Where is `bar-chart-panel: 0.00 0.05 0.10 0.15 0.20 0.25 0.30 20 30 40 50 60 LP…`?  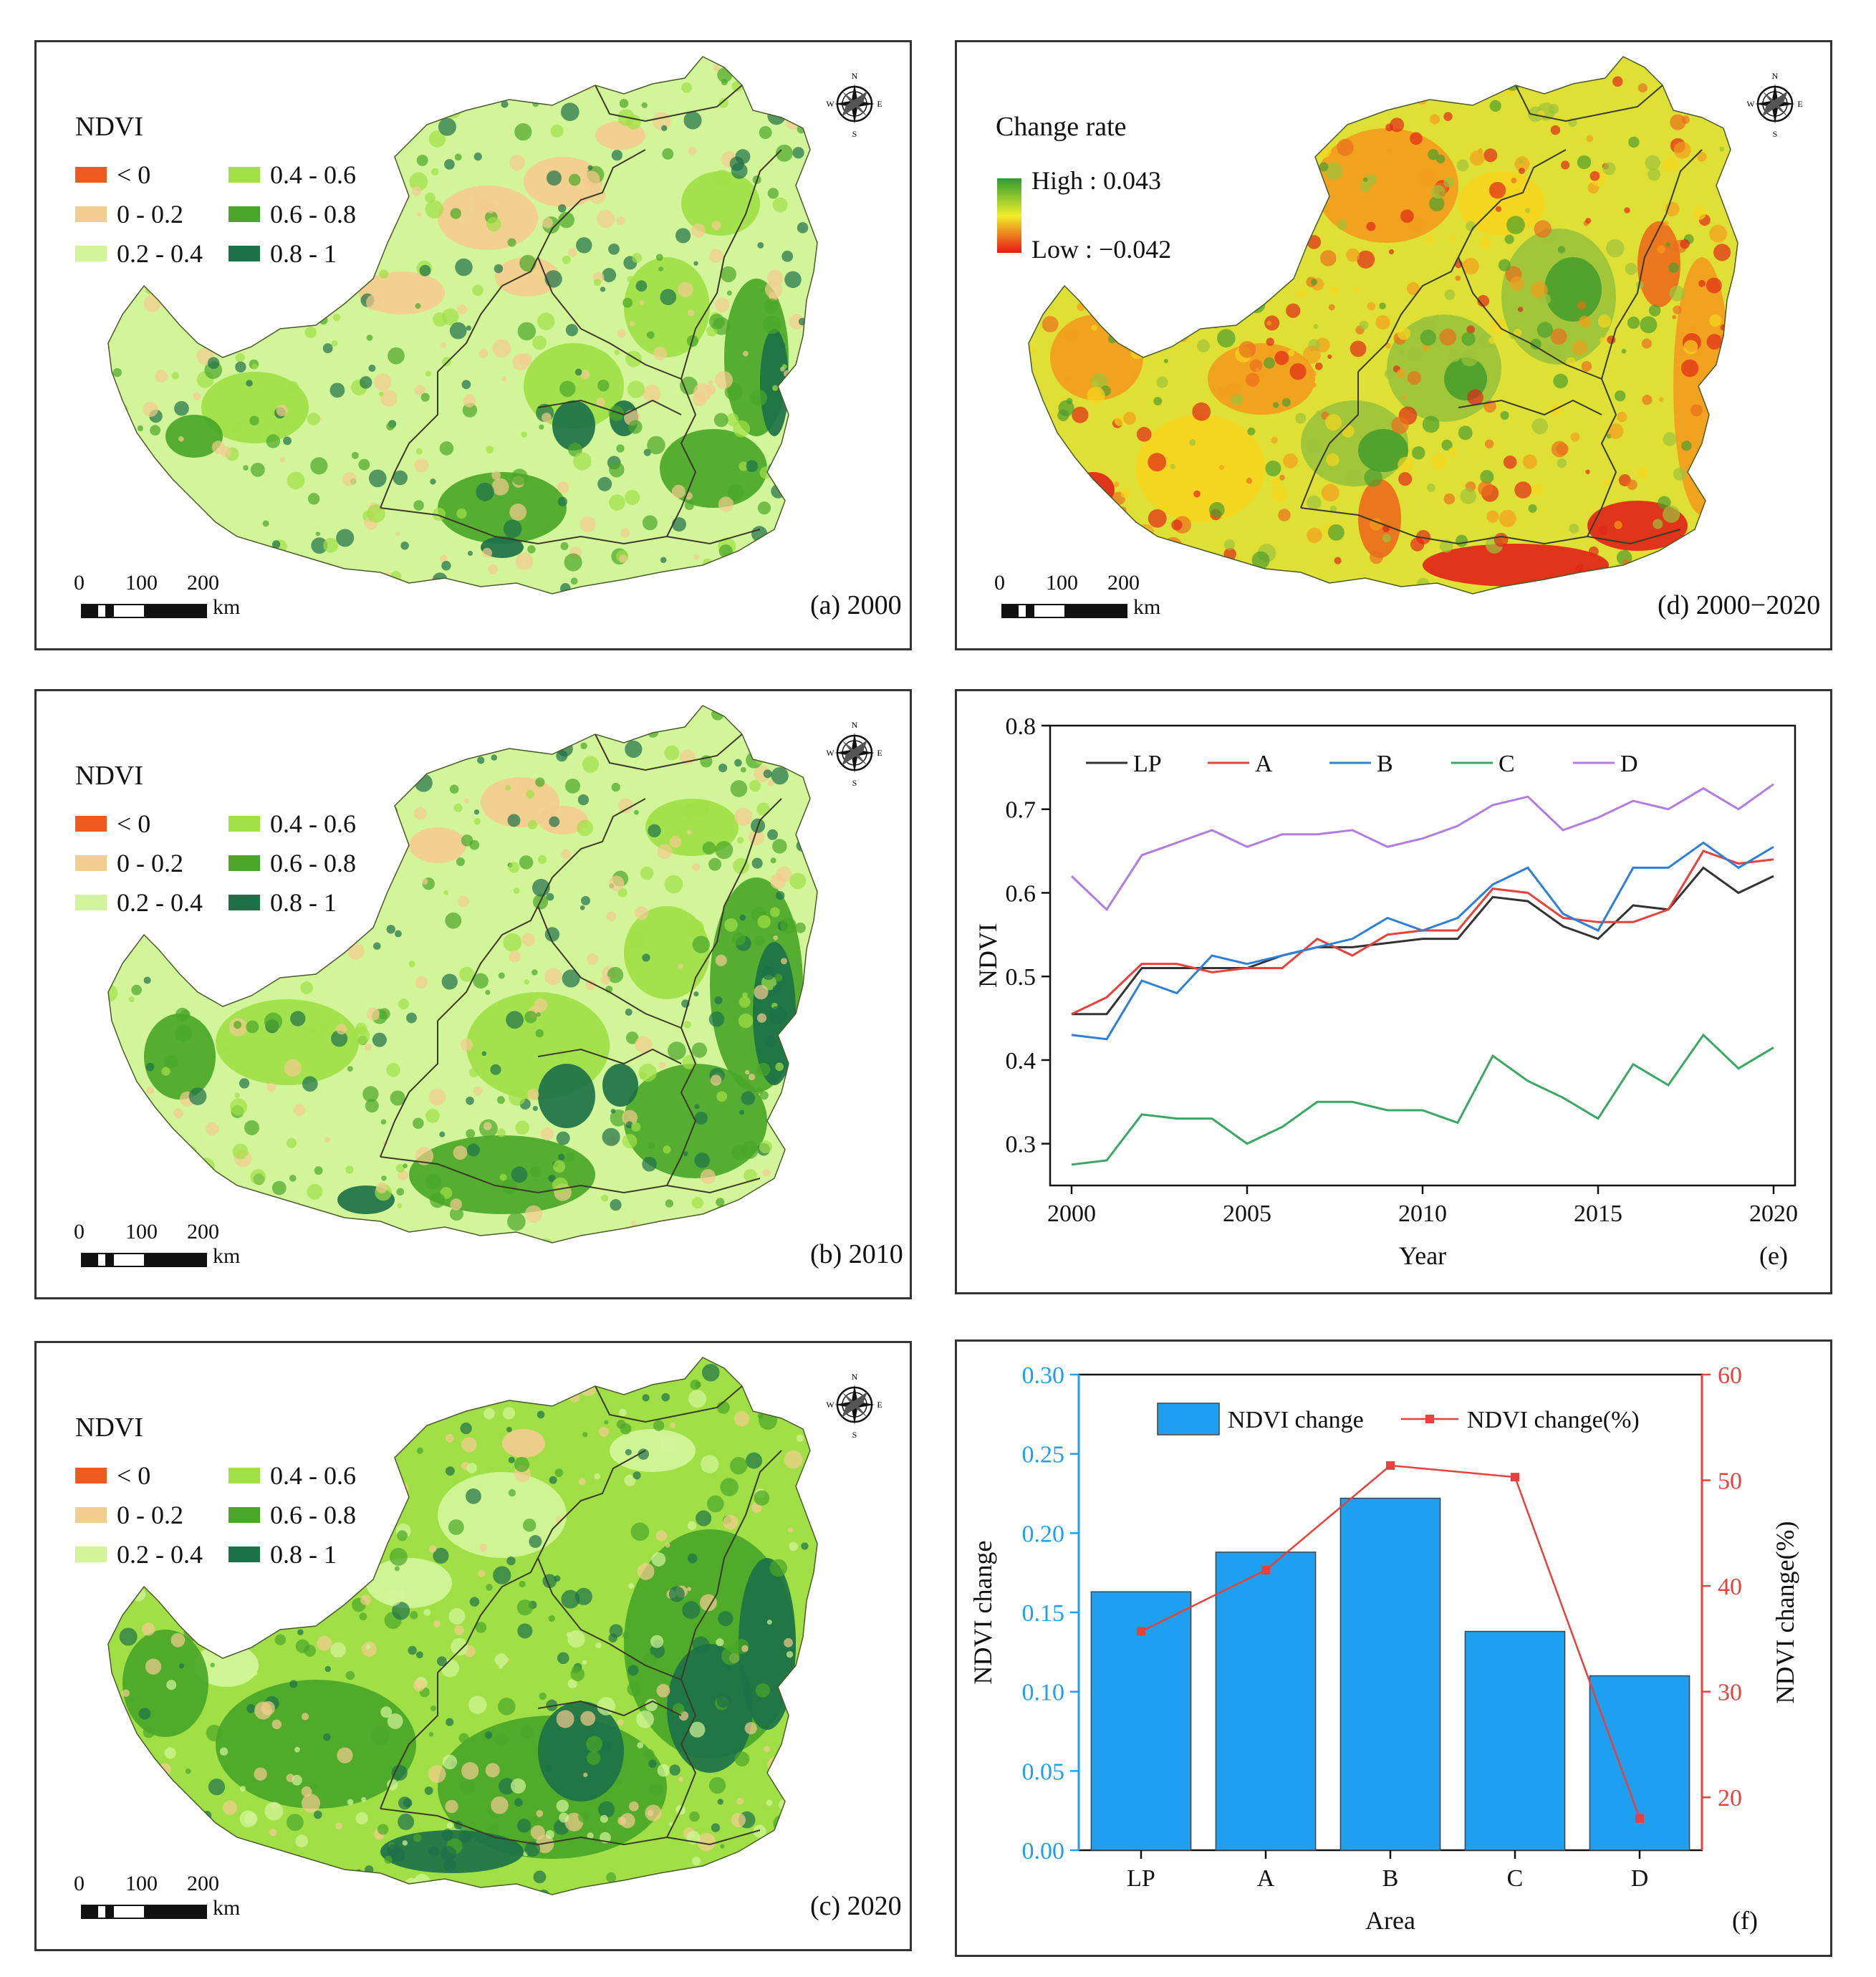
bar-chart-panel: 0.00 0.05 0.10 0.15 0.20 0.25 0.30 20 30 40 50 60 LP… is located at coordinates (1393, 1648).